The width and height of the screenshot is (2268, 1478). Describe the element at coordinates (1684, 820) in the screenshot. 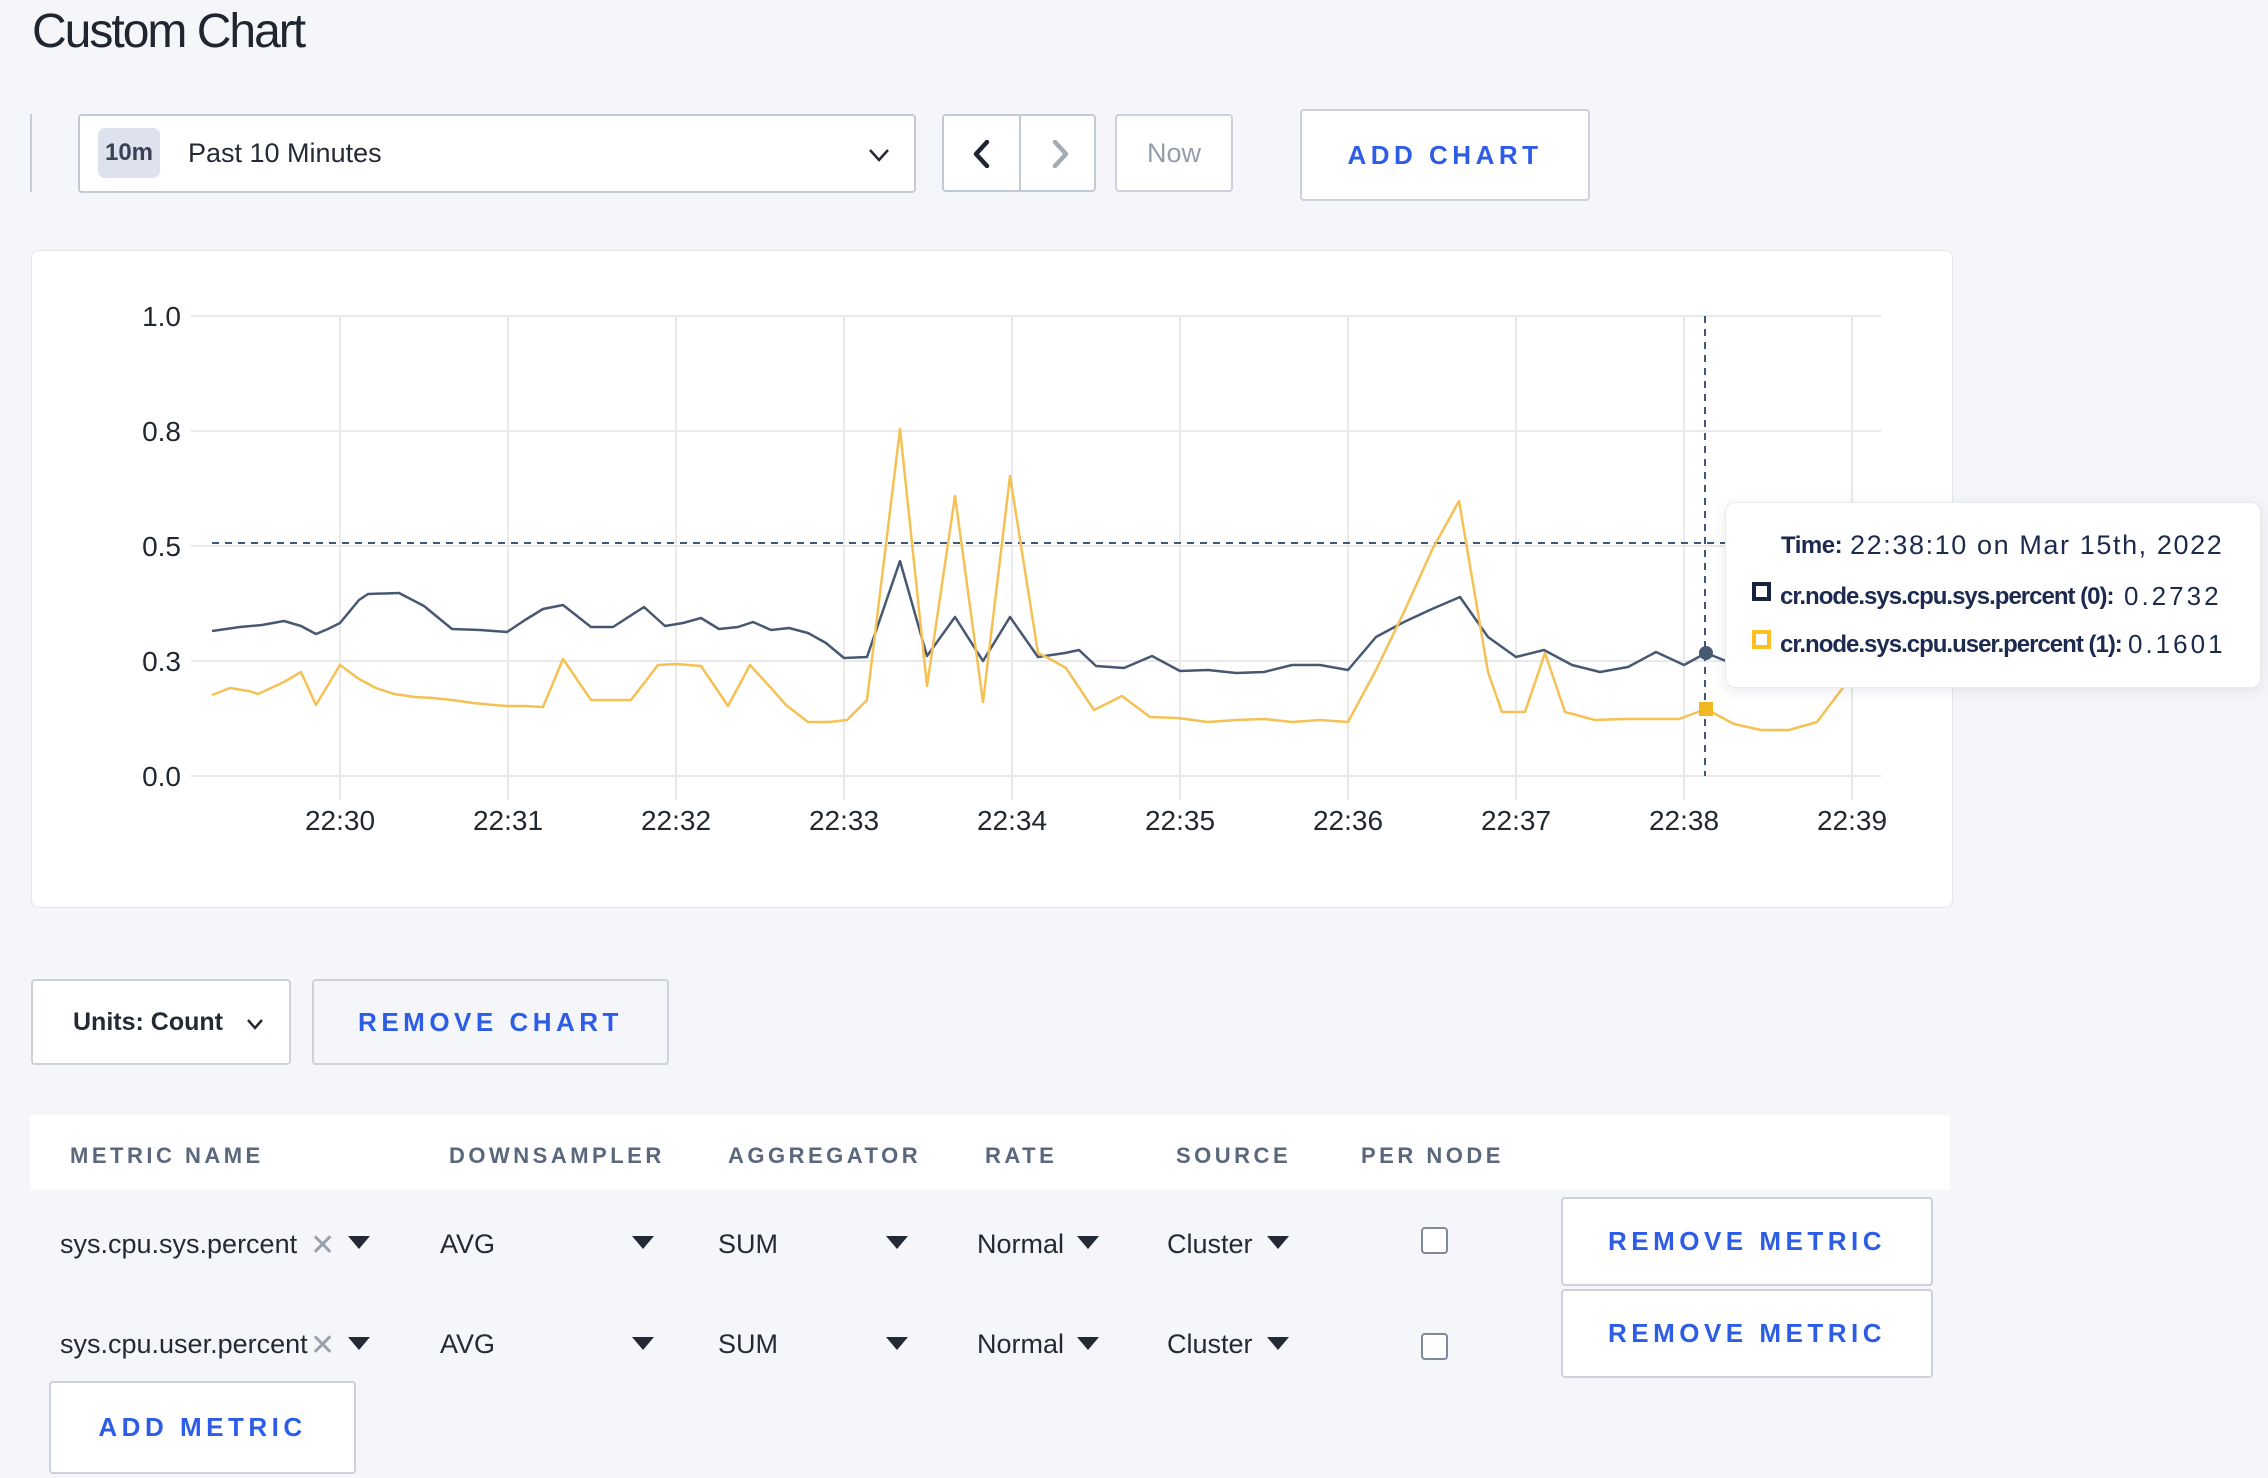

I see `svg-text: 22:38` at that location.